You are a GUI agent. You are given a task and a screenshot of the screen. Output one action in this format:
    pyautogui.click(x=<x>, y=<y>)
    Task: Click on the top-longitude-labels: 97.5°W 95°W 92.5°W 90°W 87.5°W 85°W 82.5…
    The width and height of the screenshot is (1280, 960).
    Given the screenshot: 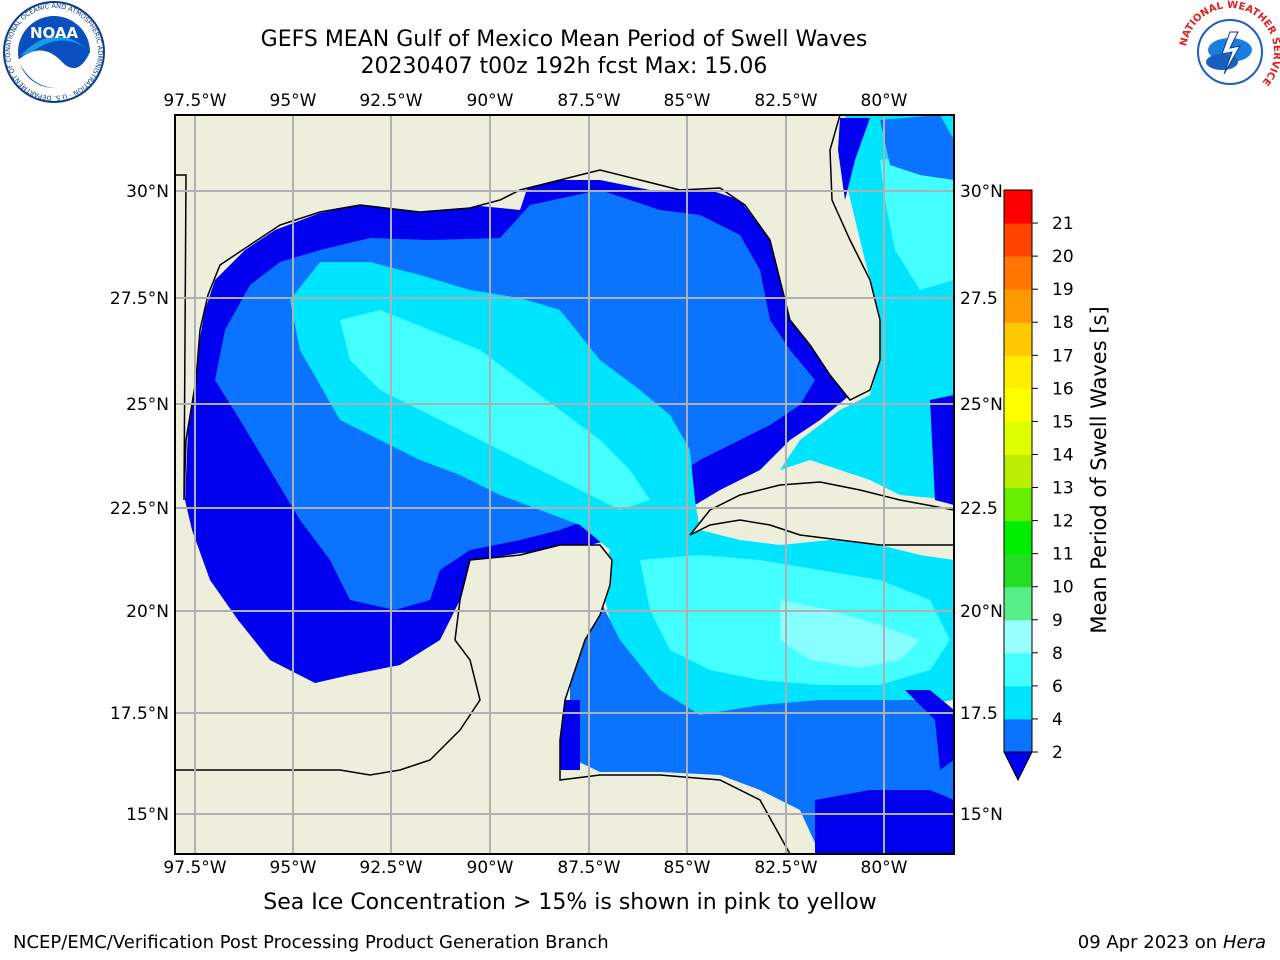 What is the action you would take?
    pyautogui.click(x=535, y=101)
    